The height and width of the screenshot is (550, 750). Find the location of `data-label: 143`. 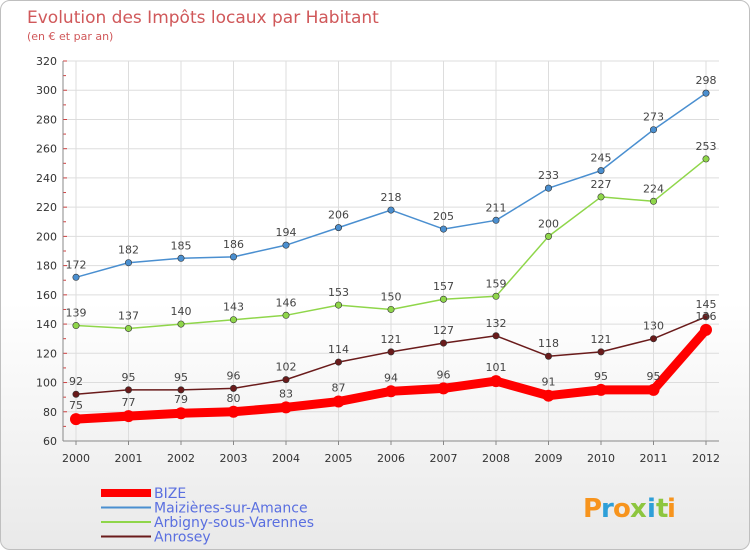

data-label: 143 is located at coordinates (233, 307).